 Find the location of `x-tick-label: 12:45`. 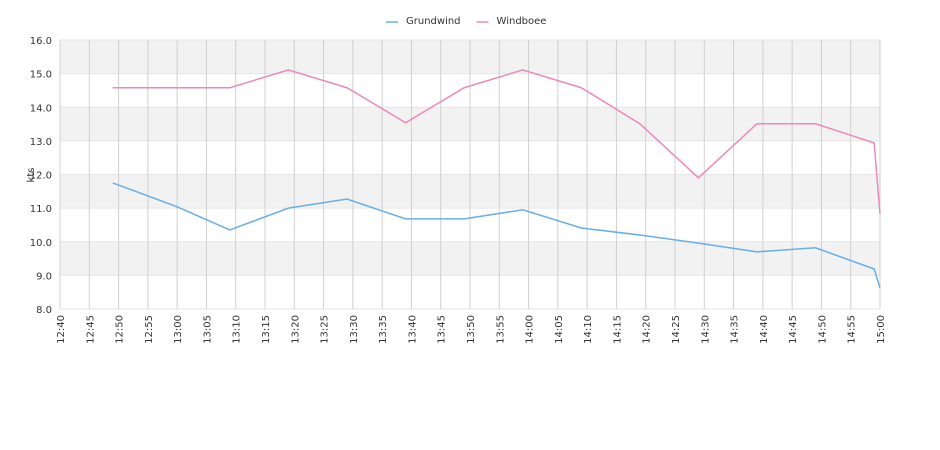

x-tick-label: 12:45 is located at coordinates (90, 329).